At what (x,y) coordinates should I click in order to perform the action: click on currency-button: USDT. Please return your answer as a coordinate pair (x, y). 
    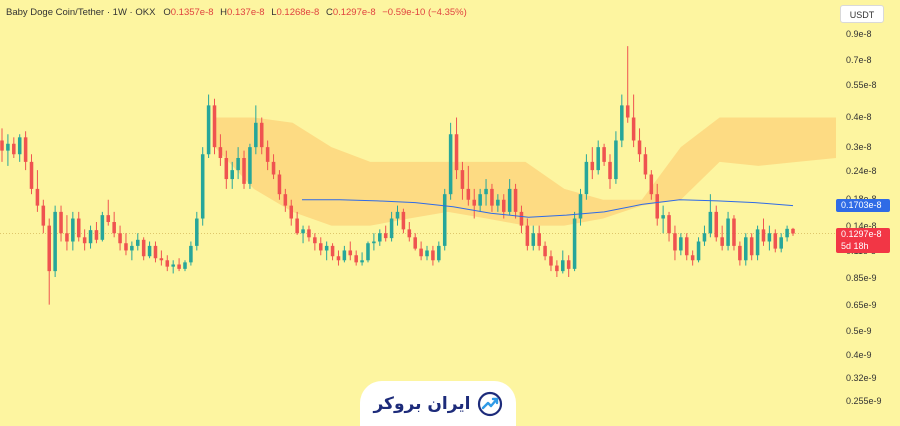
    Looking at the image, I should click on (862, 14).